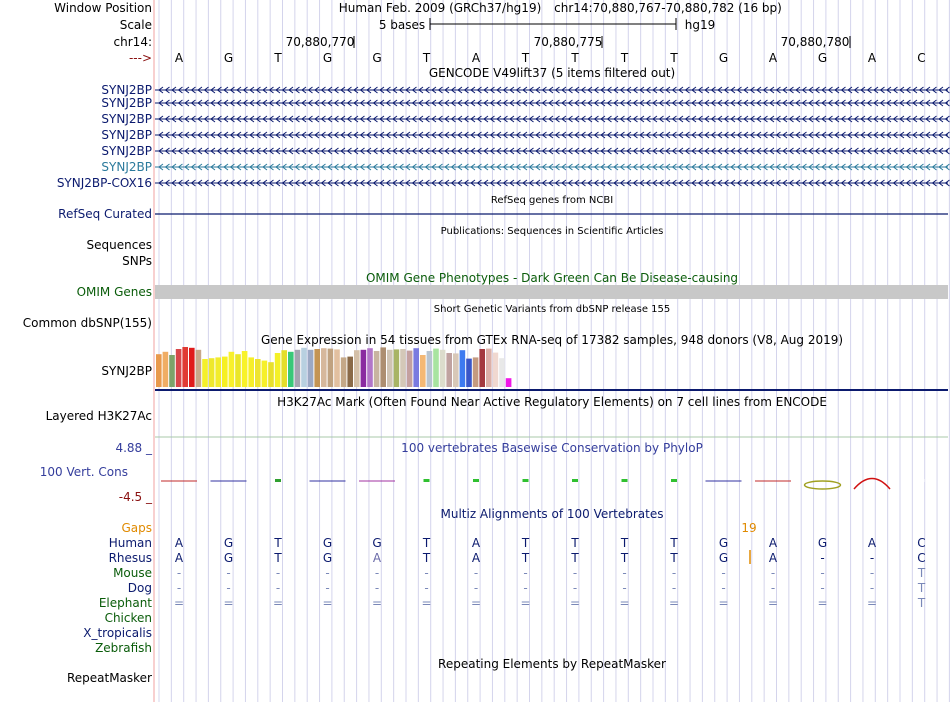 The image size is (950, 702). I want to click on species-label: Dog, so click(139, 588).